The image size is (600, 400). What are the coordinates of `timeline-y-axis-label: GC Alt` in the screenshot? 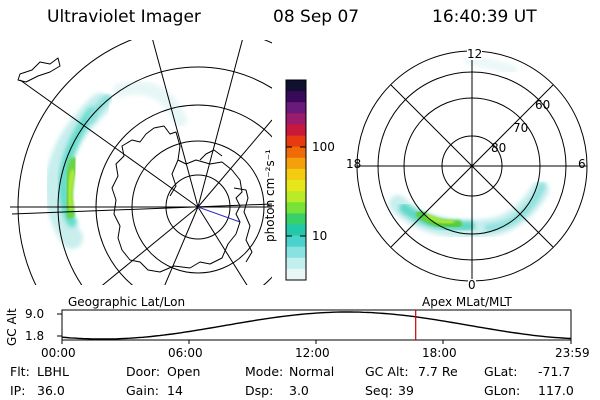 It's located at (12, 327).